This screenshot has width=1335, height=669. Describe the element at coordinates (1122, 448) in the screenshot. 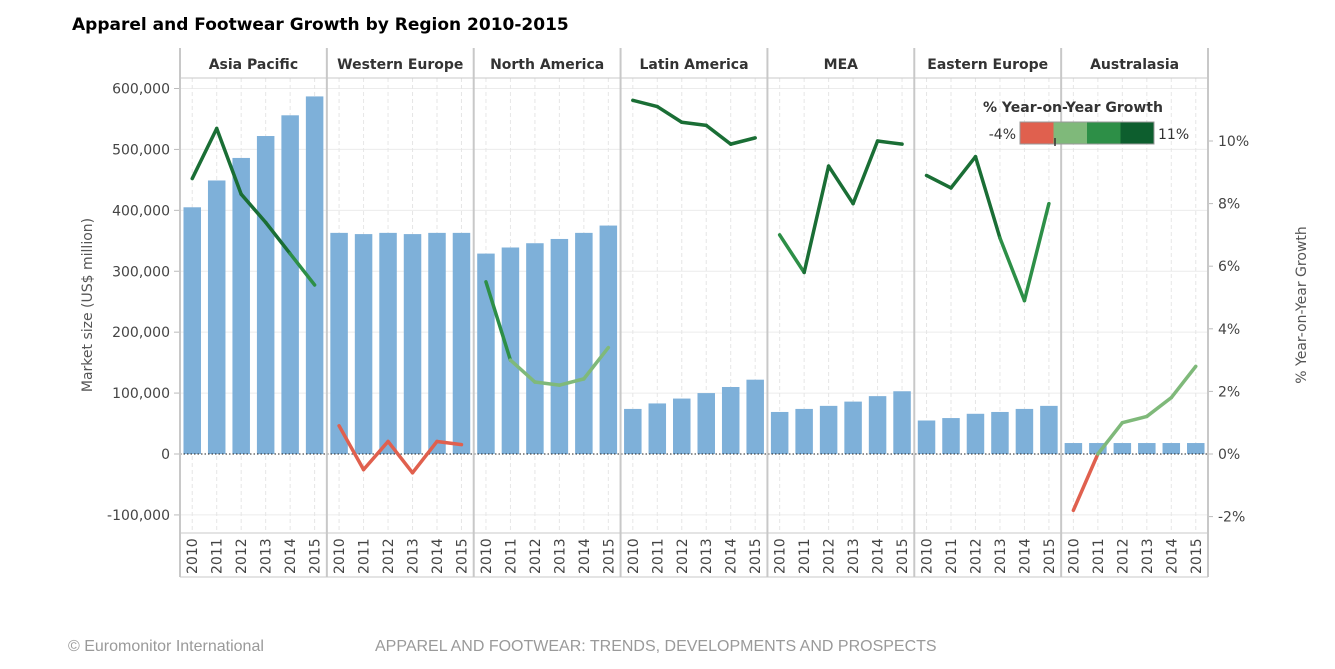

I see `bar-australasia-2012` at that location.